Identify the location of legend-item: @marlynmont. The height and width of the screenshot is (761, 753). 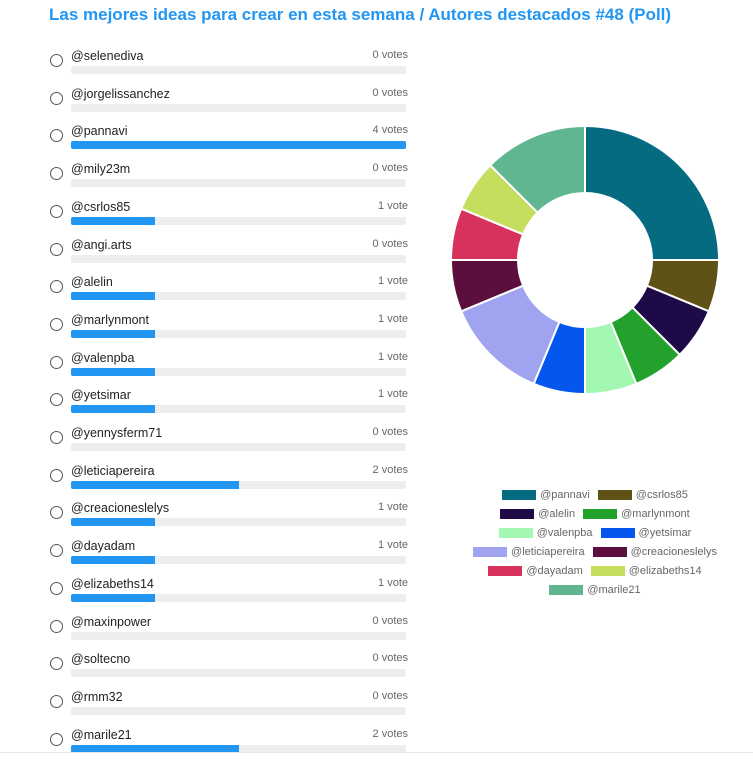
(636, 513).